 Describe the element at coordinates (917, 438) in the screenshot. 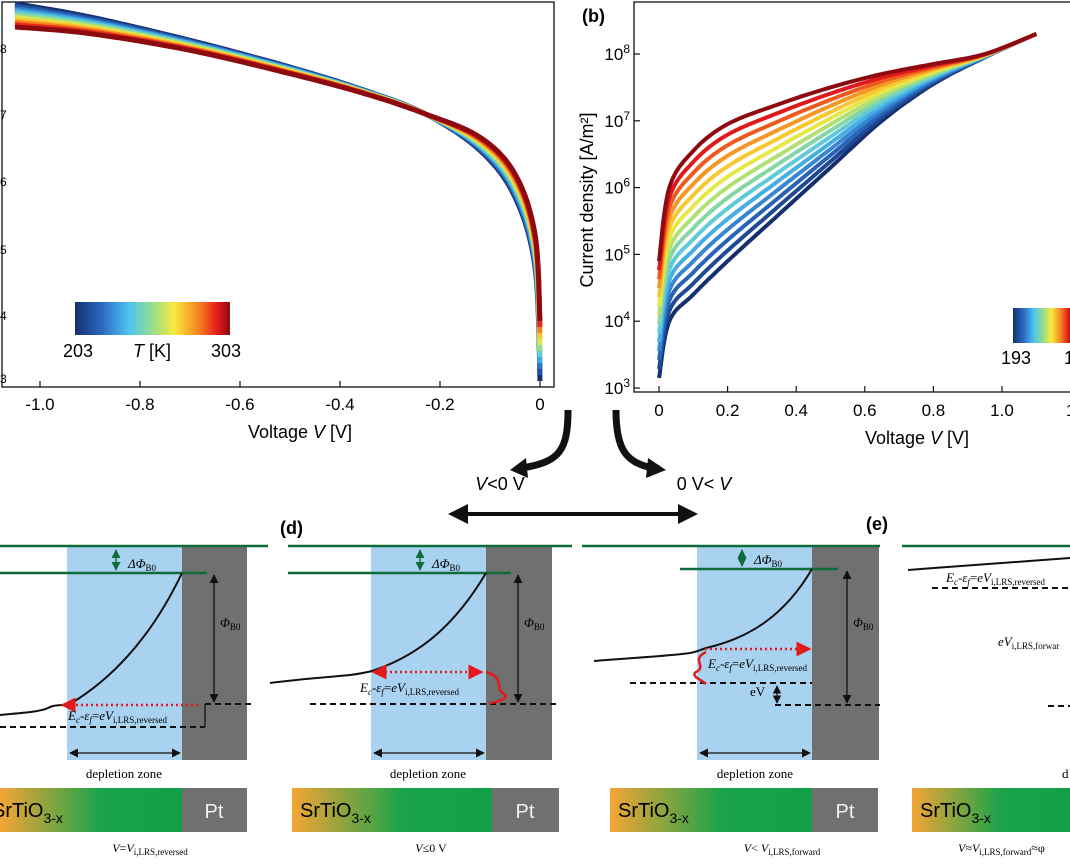

I see `panel-b-x-axis-label: Voltage V [V]` at that location.